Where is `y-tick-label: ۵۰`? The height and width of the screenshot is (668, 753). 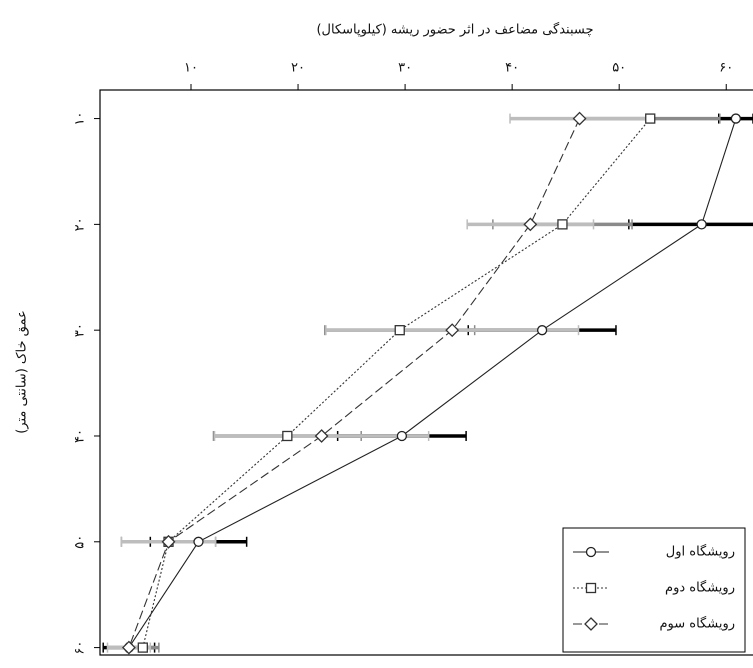 y-tick-label: ۵۰ is located at coordinates (80, 542).